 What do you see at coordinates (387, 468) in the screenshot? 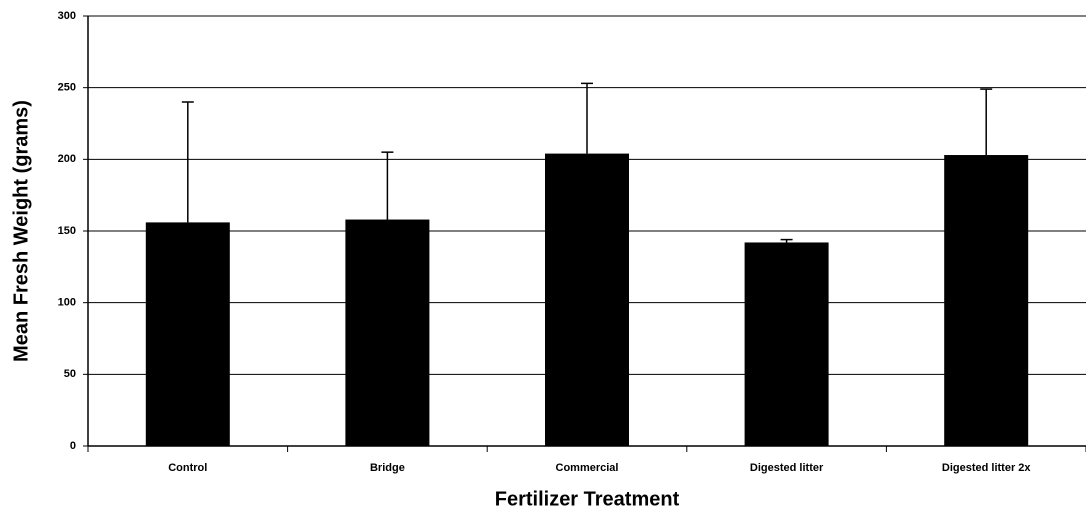
I see `x-tick-label: Bridge` at bounding box center [387, 468].